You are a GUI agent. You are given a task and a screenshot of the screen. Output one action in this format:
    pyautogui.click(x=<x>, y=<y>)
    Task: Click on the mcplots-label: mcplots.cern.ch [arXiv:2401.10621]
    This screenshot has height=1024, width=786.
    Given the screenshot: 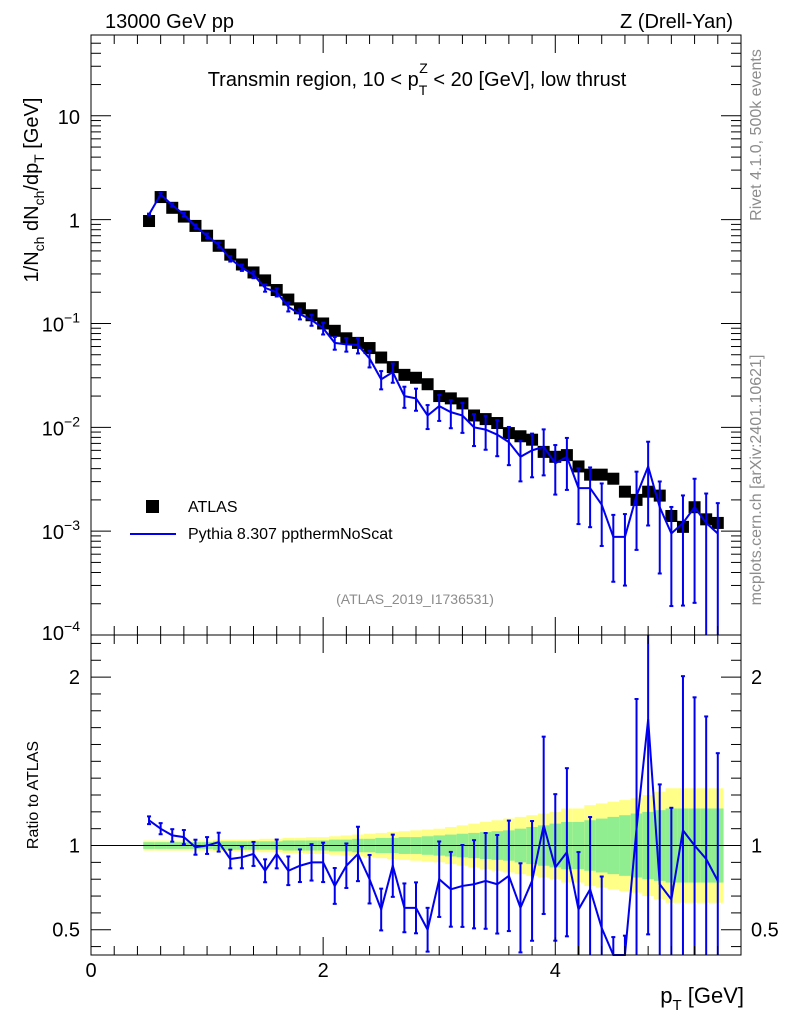 What is the action you would take?
    pyautogui.click(x=756, y=480)
    